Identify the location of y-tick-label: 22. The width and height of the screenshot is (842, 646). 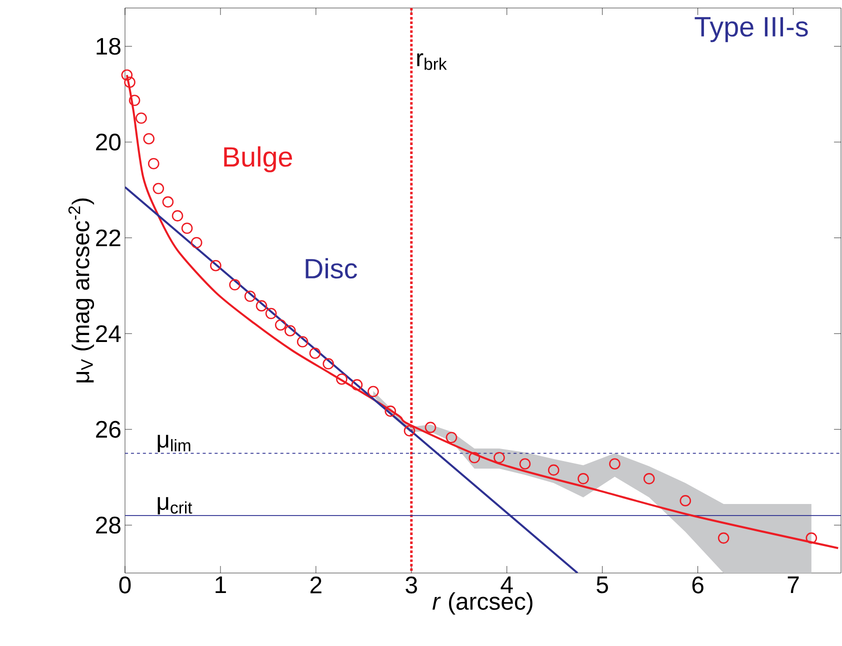
(108, 237).